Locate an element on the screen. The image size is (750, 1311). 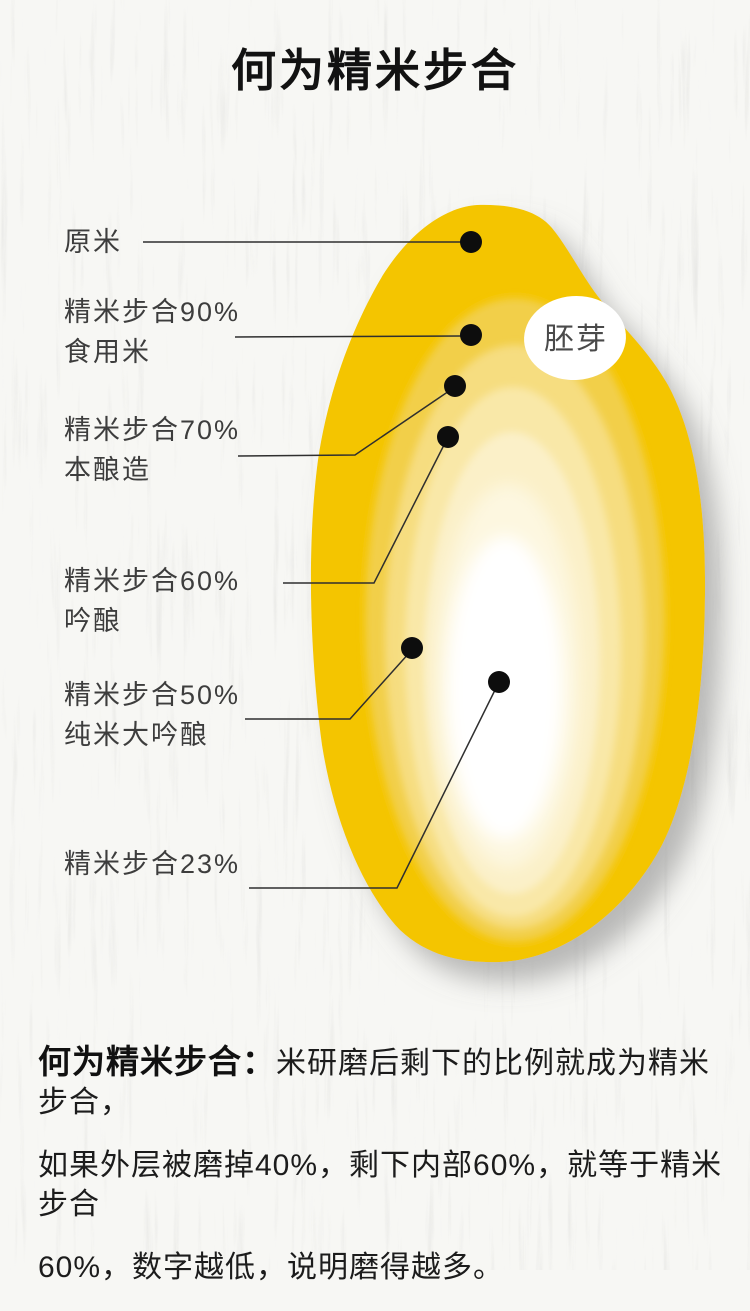
layer-label-text: 精米步合50% is located at coordinates (152, 695).